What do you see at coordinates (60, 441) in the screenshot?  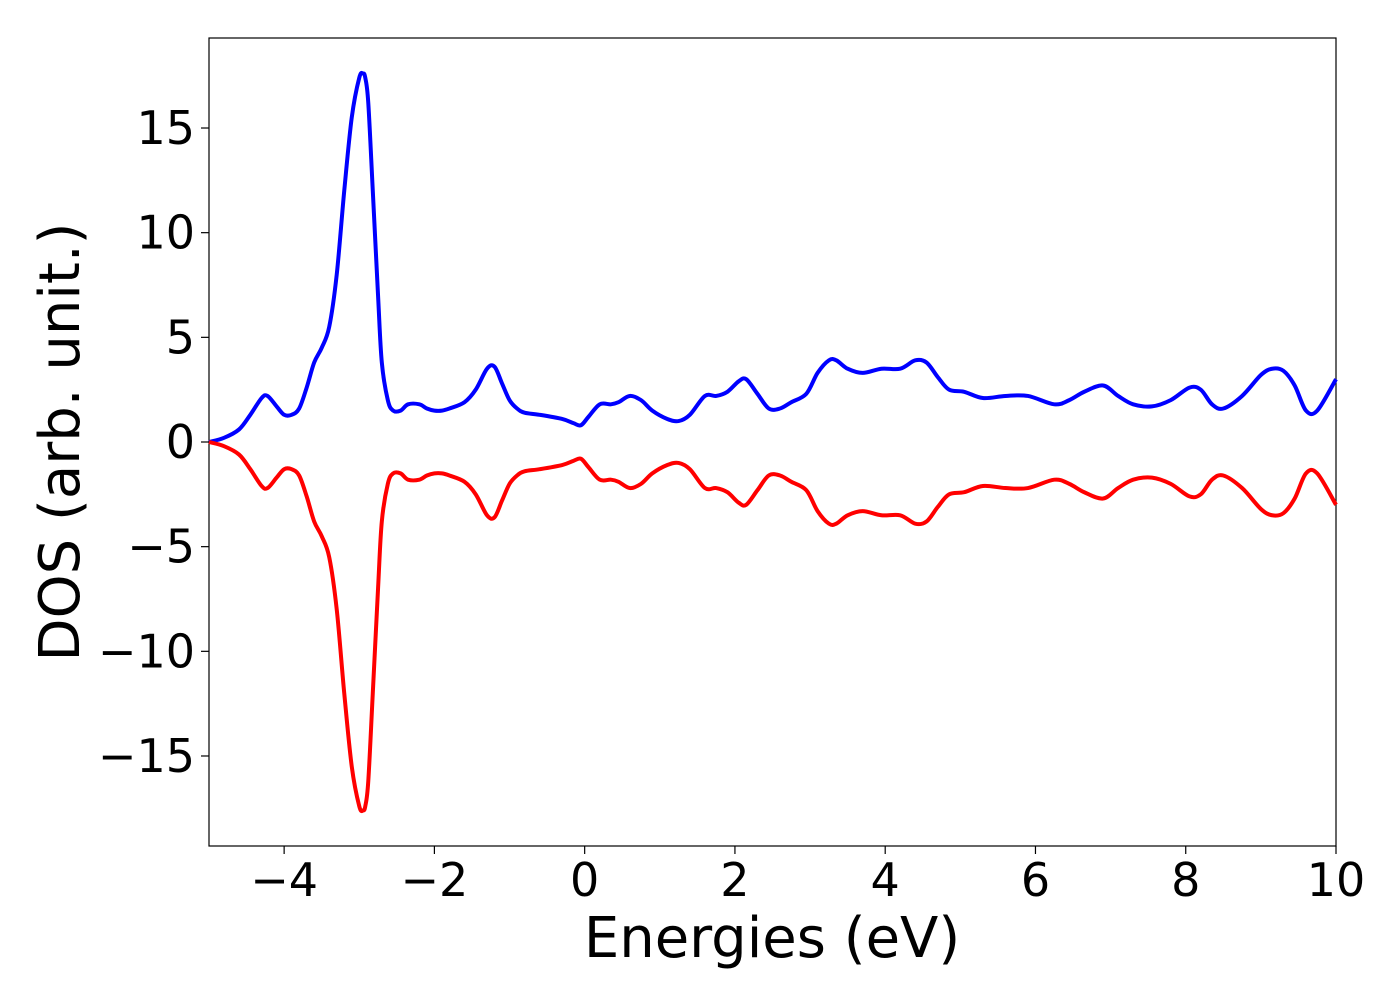 I see `y-axis-title: DOS (arb. unit.)` at bounding box center [60, 441].